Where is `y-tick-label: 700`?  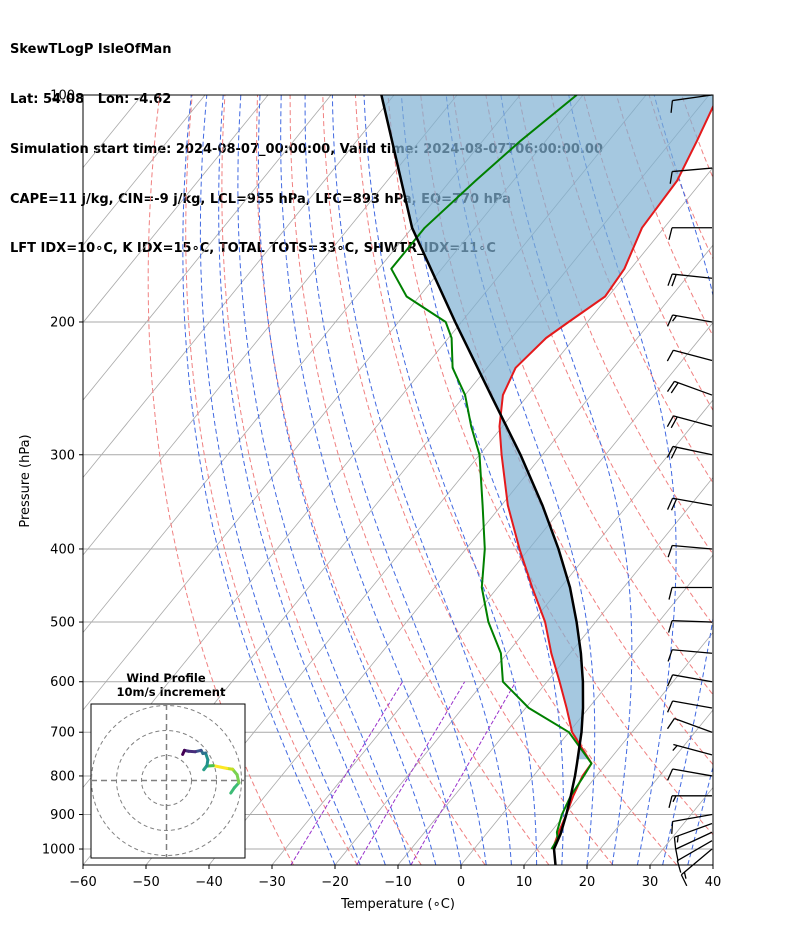
y-tick-label: 700 is located at coordinates (62, 733).